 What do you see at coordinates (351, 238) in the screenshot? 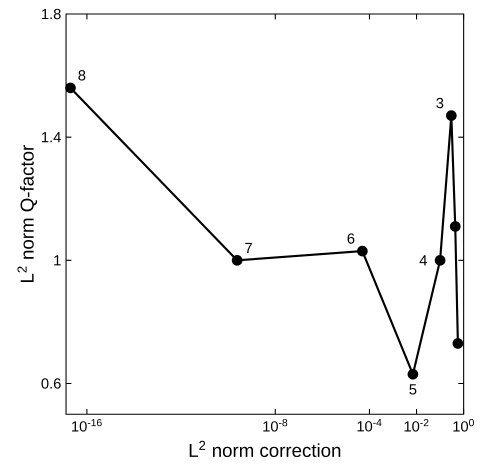
I see `annotation: 6` at bounding box center [351, 238].